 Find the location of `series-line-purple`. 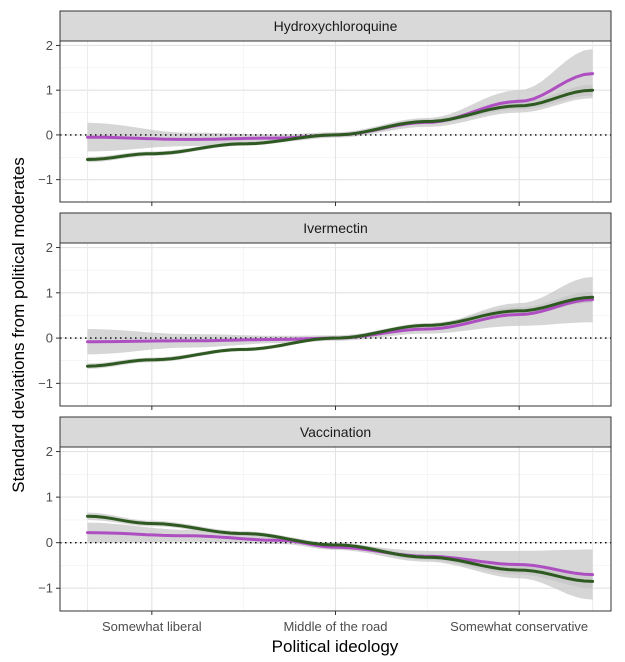

series-line-purple is located at coordinates (340, 554).